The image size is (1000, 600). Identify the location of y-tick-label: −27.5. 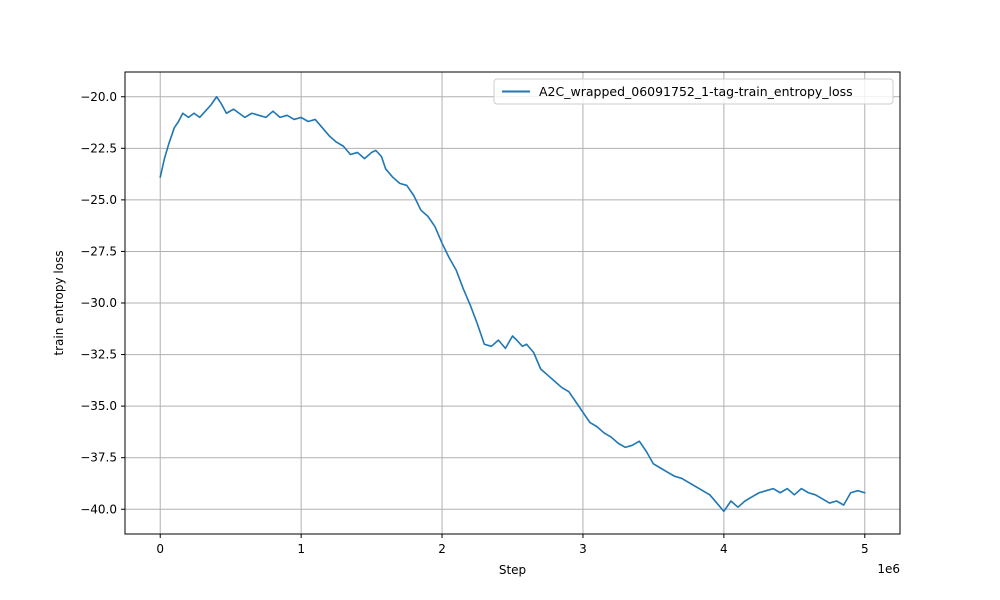
(98, 251).